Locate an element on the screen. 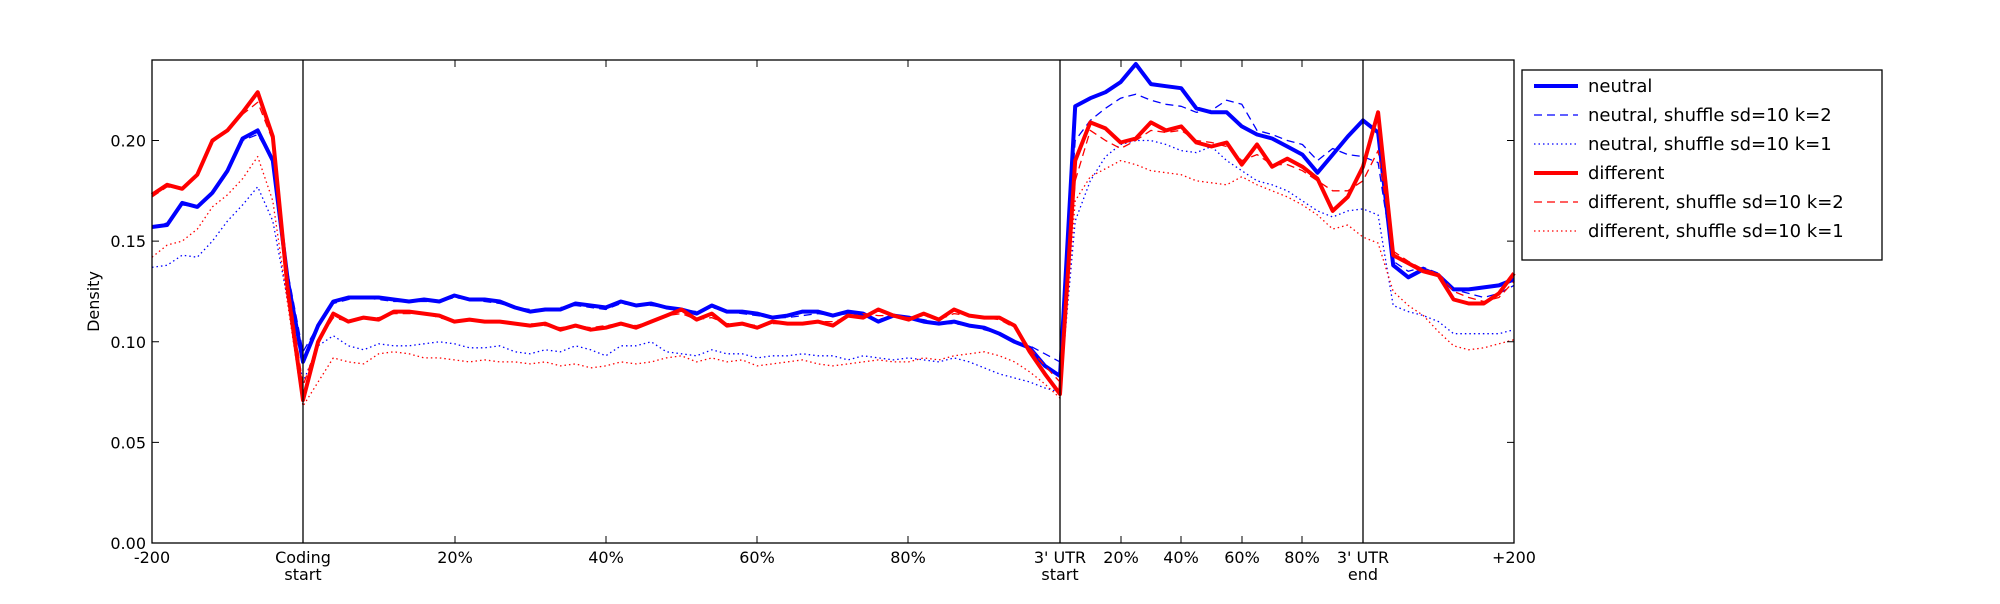 The image size is (2000, 604). x-tick-label-5: 80% is located at coordinates (908, 557).